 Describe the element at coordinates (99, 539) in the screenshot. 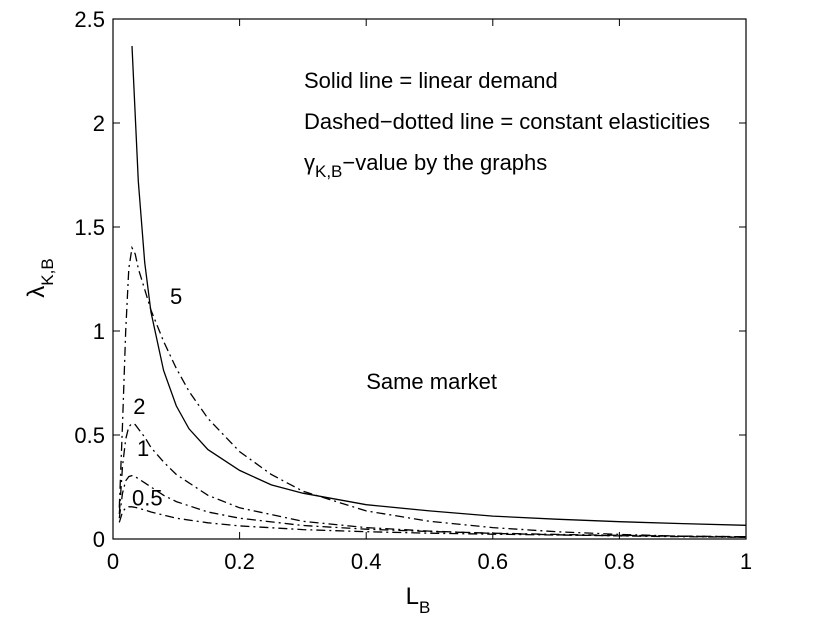

I see `y-tick-label: 0` at that location.